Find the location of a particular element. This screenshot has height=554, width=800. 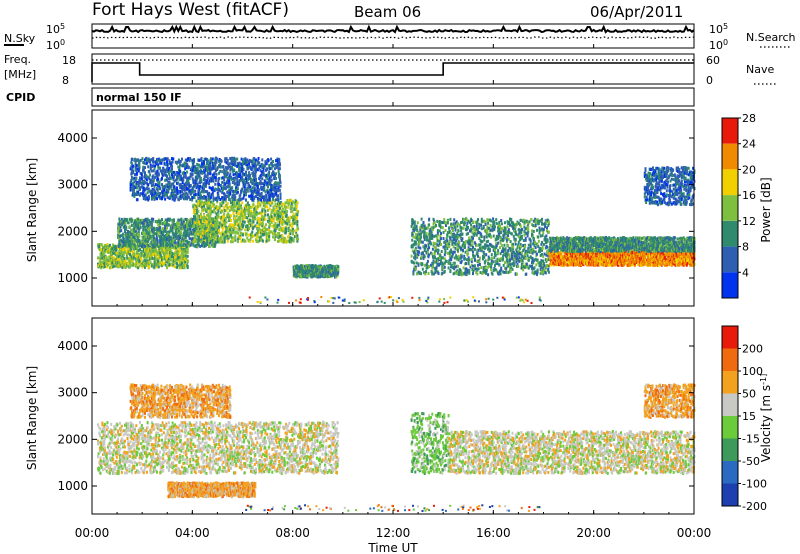

beam-label: Beam 06 is located at coordinates (387, 12).